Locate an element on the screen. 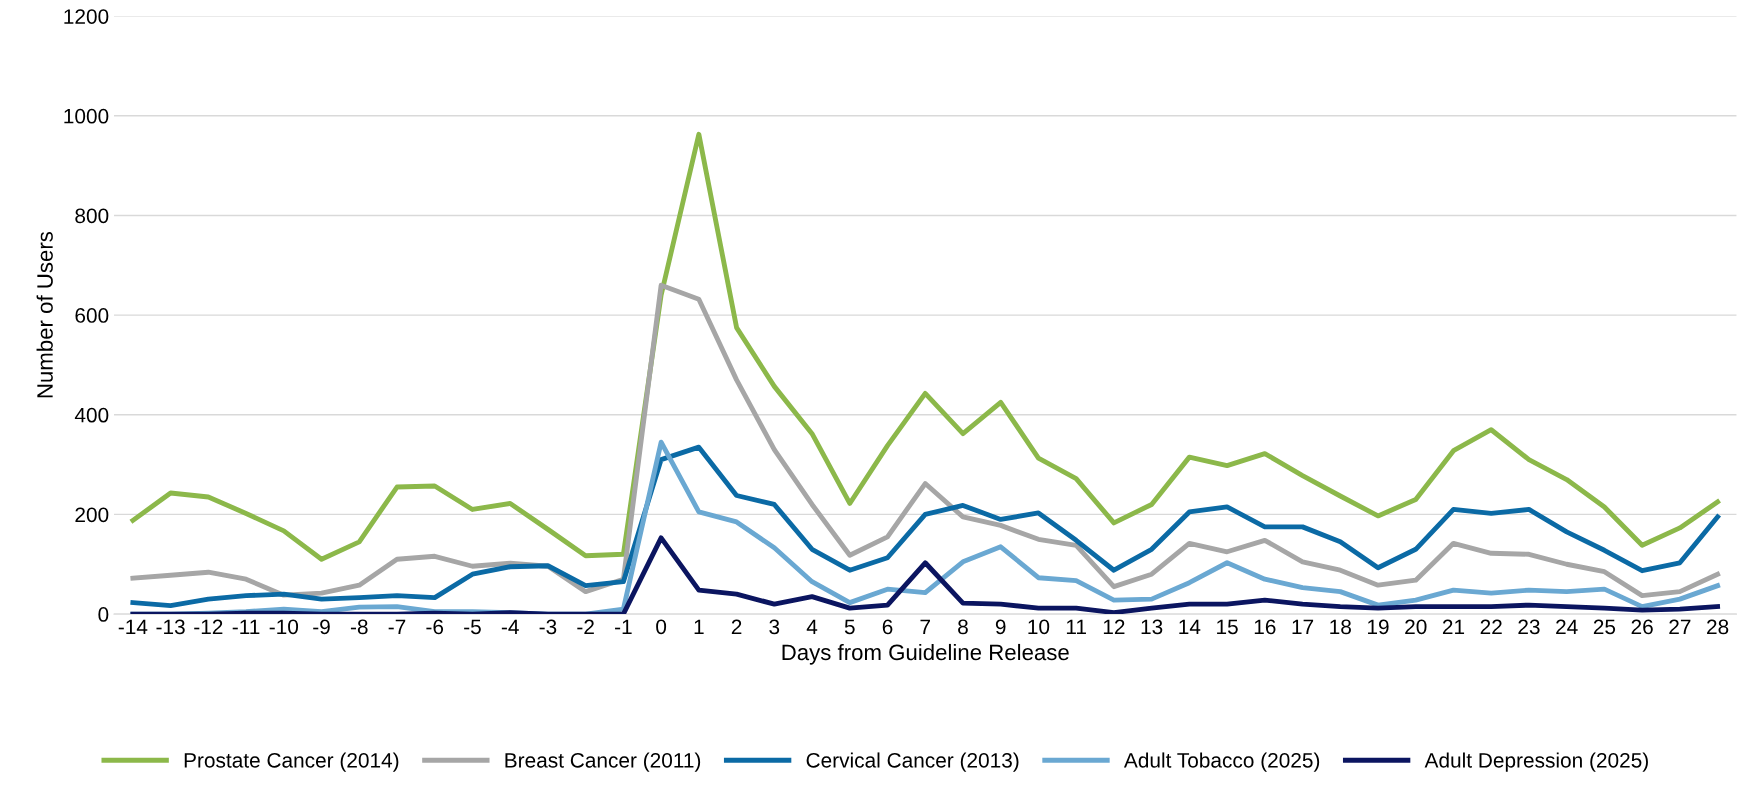 The width and height of the screenshot is (1754, 808). x-tick-label: 26 is located at coordinates (1642, 627).